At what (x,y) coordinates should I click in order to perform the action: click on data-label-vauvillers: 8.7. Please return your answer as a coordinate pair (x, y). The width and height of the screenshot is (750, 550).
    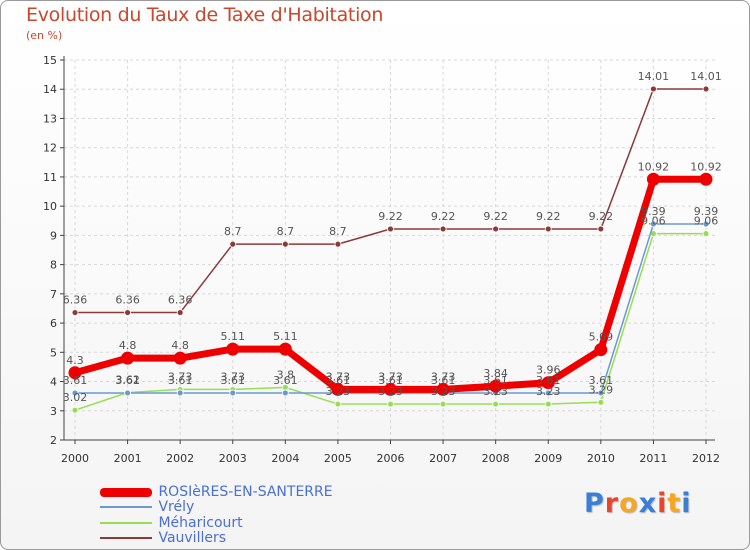
    Looking at the image, I should click on (338, 231).